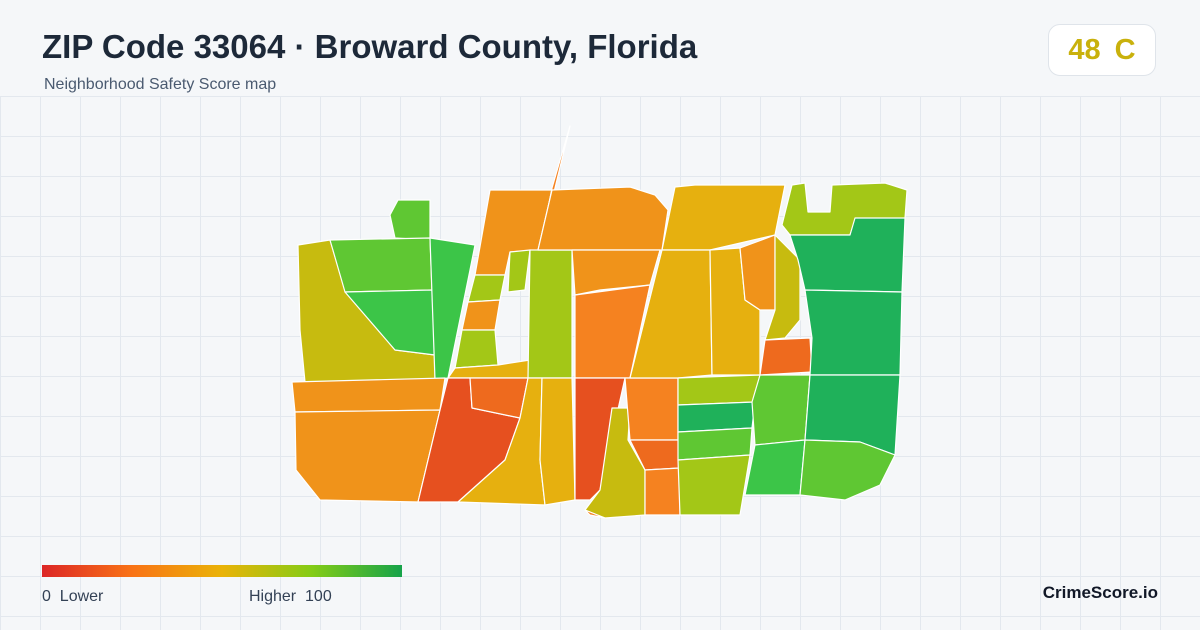 The width and height of the screenshot is (1200, 630). I want to click on legend-color-scale, so click(222, 571).